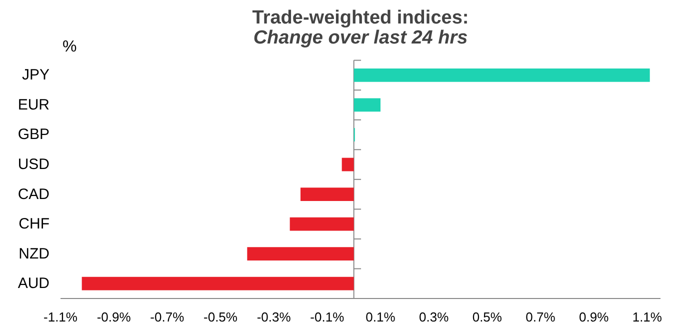 The image size is (700, 327). What do you see at coordinates (487, 317) in the screenshot?
I see `x-tick-label: 0.5%` at bounding box center [487, 317].